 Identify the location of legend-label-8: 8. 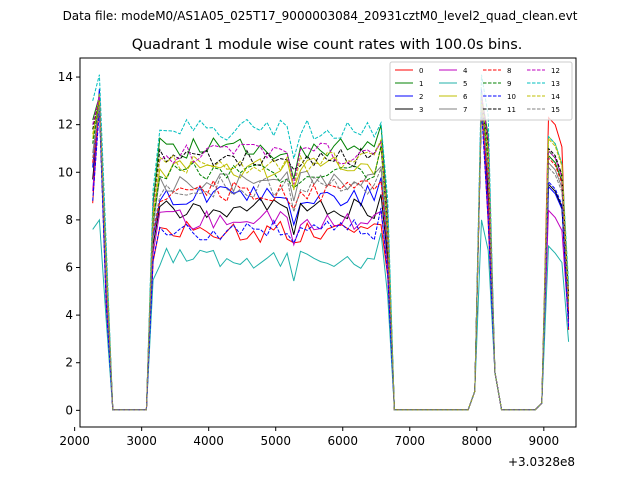
(509, 71).